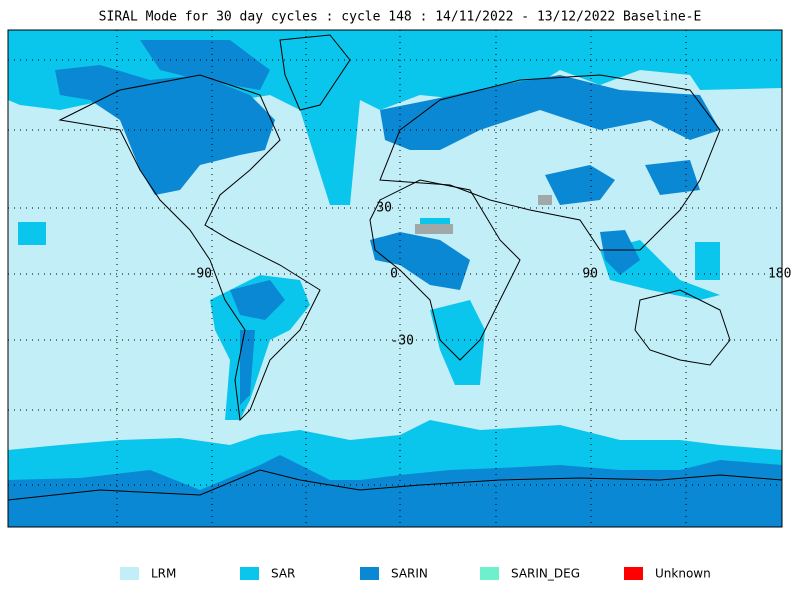  I want to click on graticule-label: 90, so click(590, 274).